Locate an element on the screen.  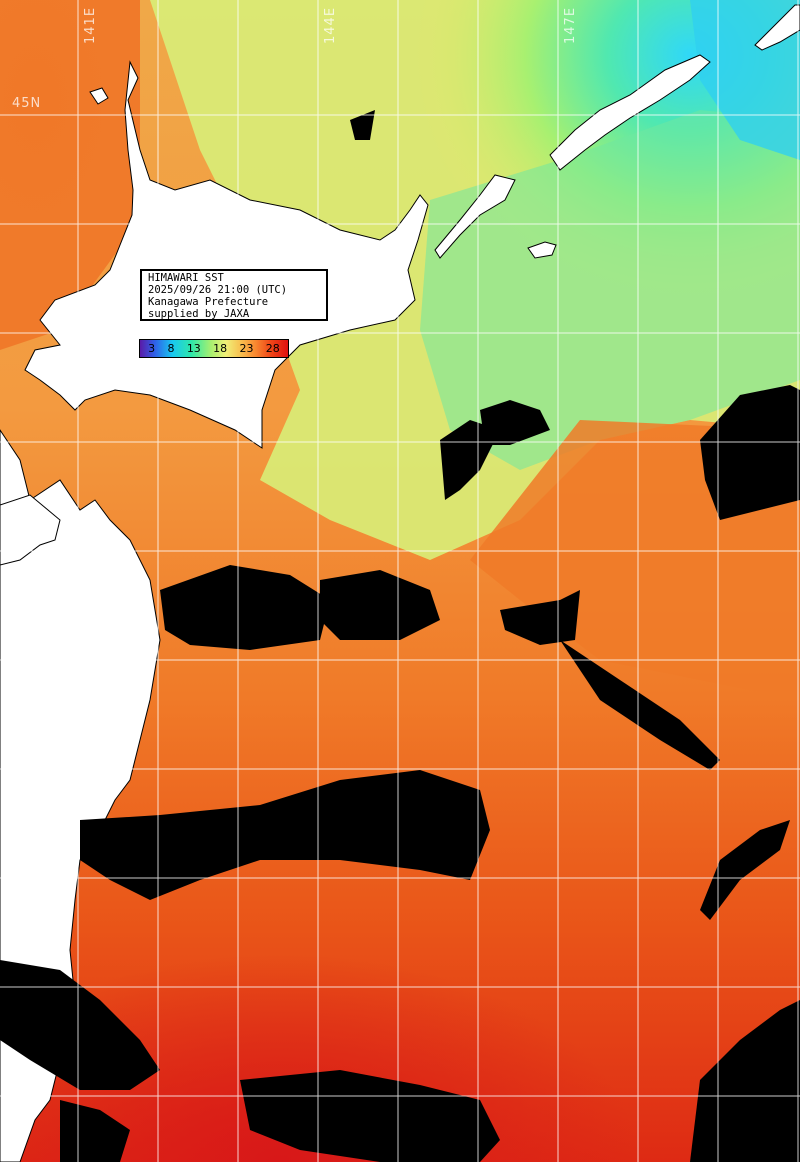
map-title: HIMAWARI SST is located at coordinates (234, 278).